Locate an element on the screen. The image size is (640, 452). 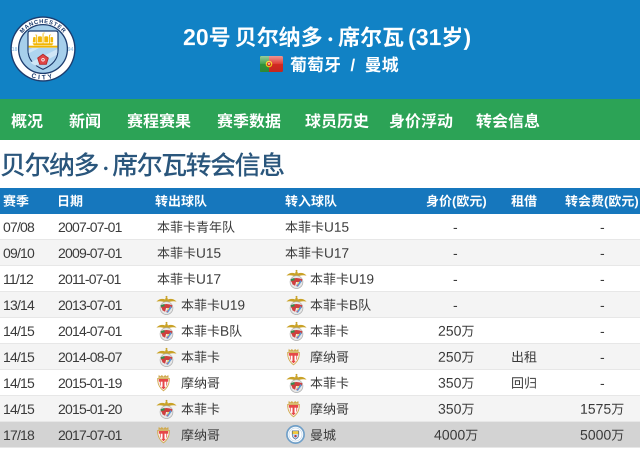
svg-text: 18 is located at coordinates (15, 50).